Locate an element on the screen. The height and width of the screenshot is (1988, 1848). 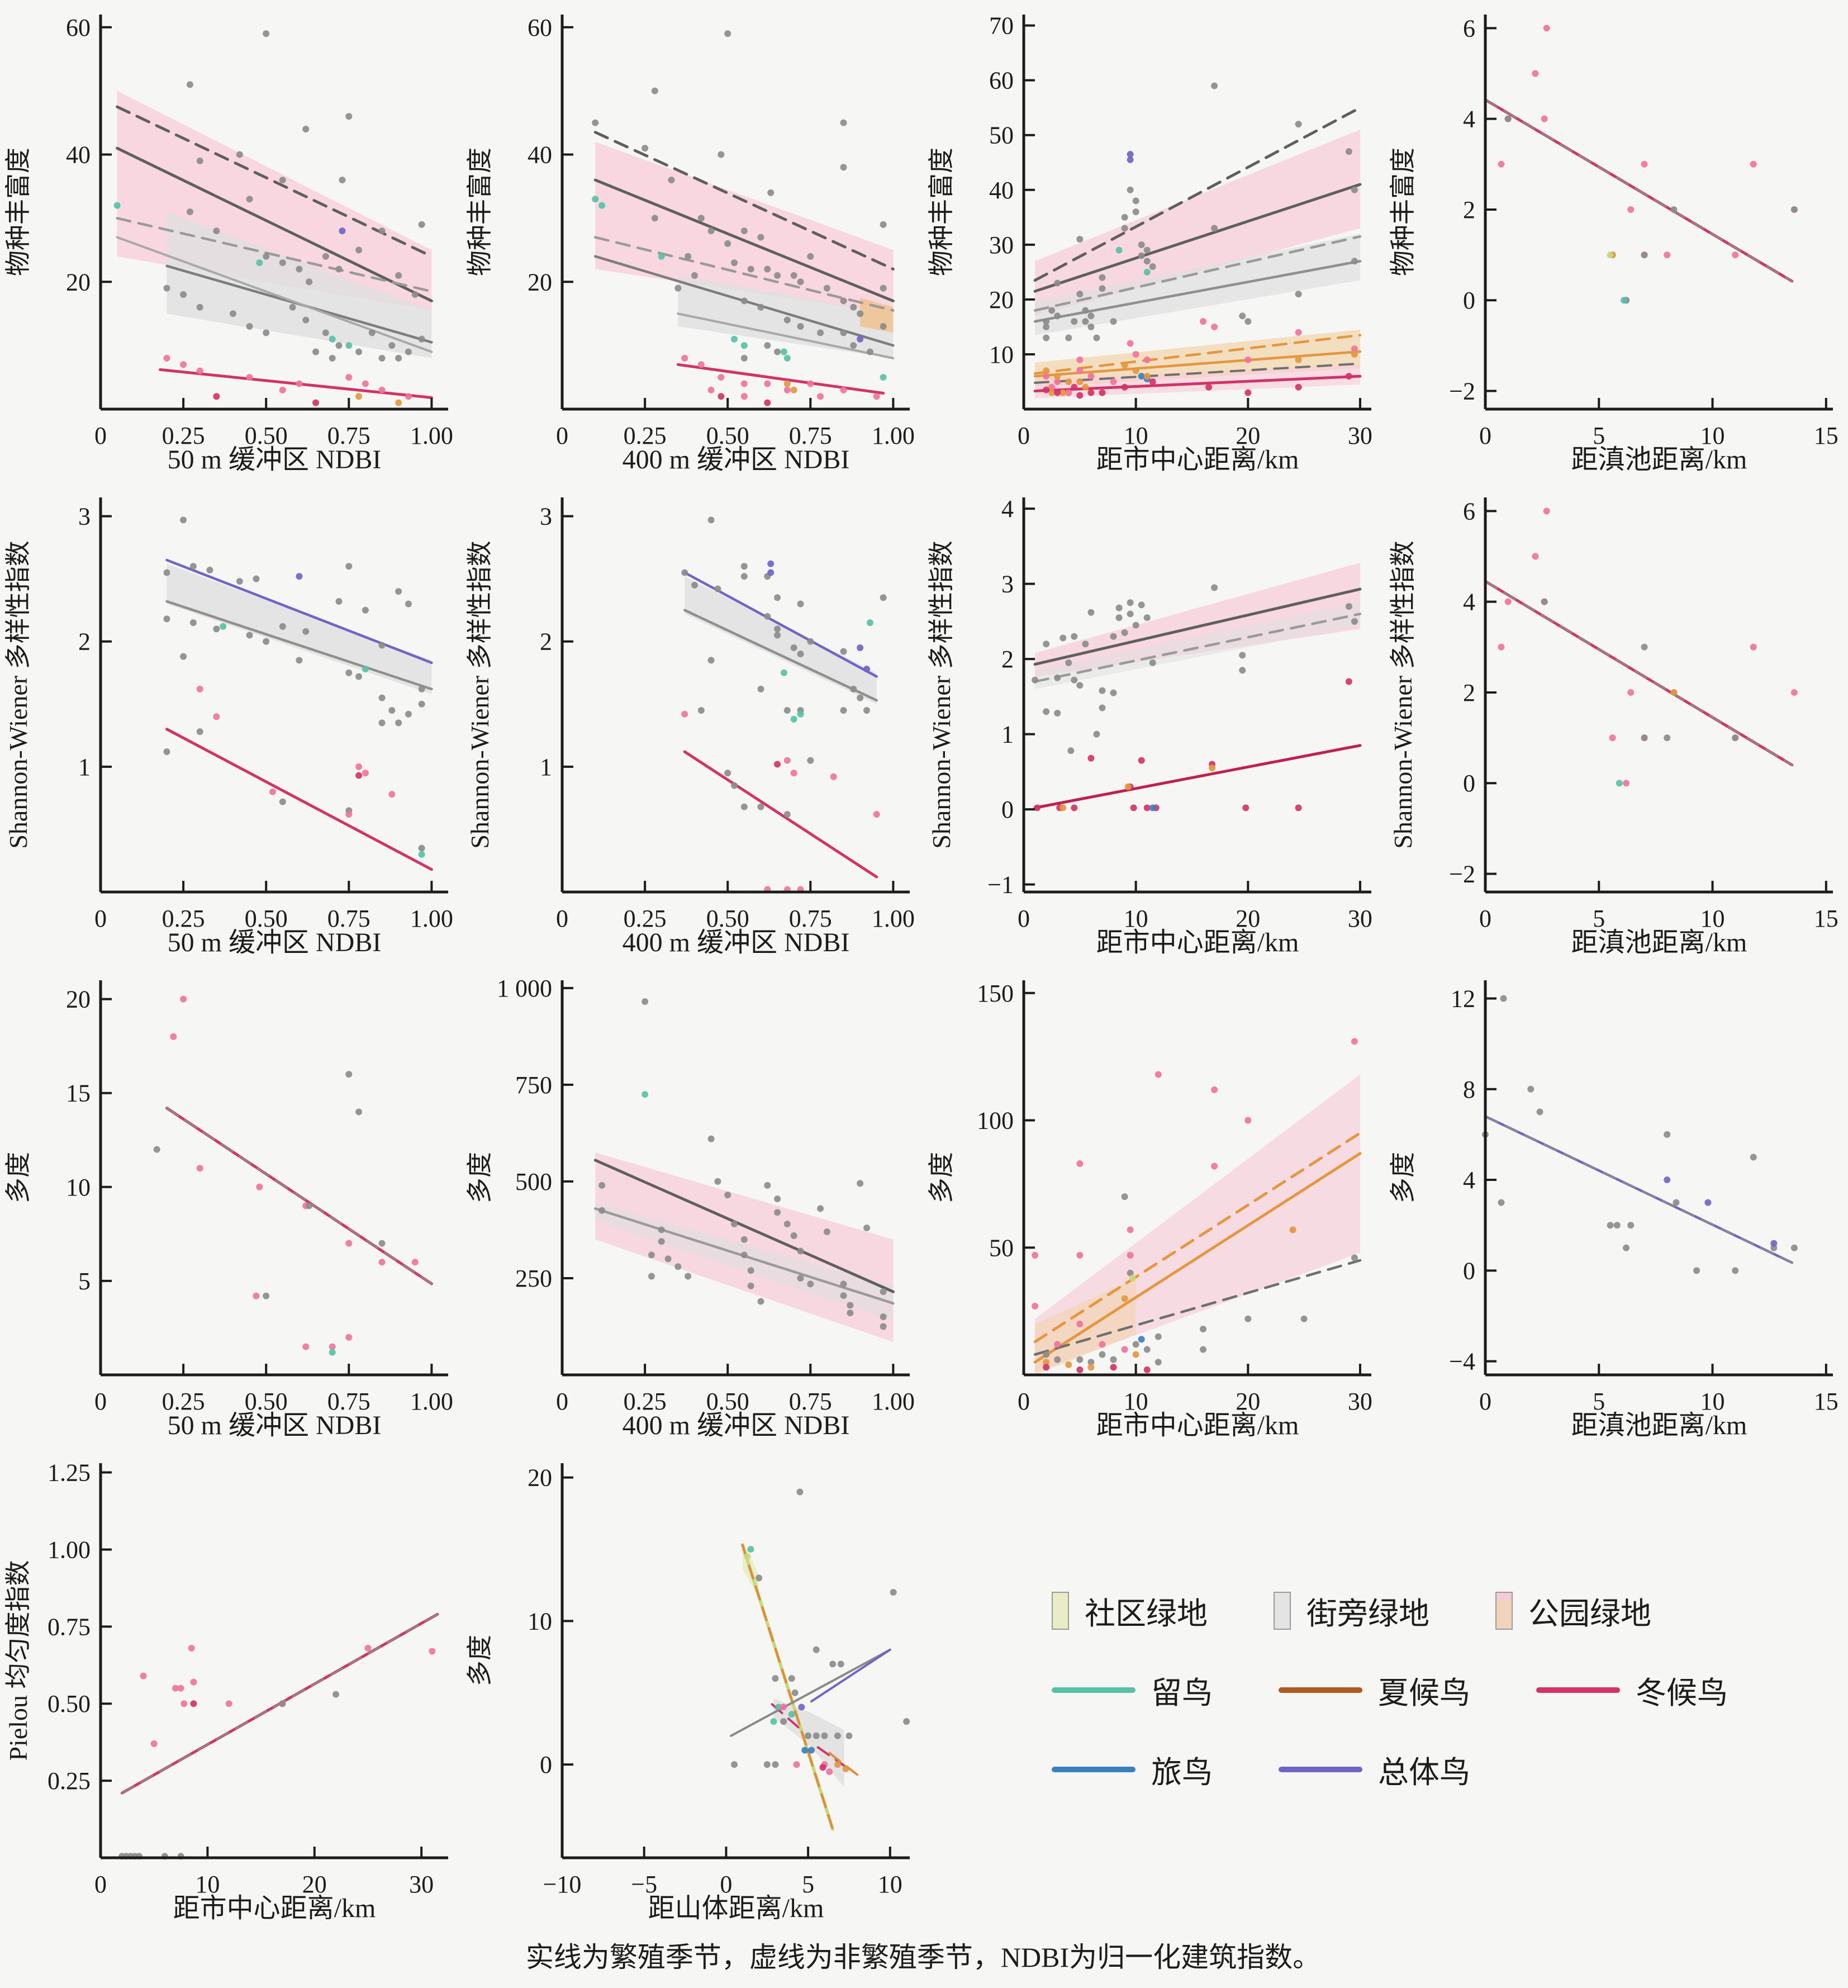
panel-richness-dianchi: −2 0 2 4 6 0 5 10 15 距滇池距离/km 物种丰富度 is located at coordinates (1615, 241).